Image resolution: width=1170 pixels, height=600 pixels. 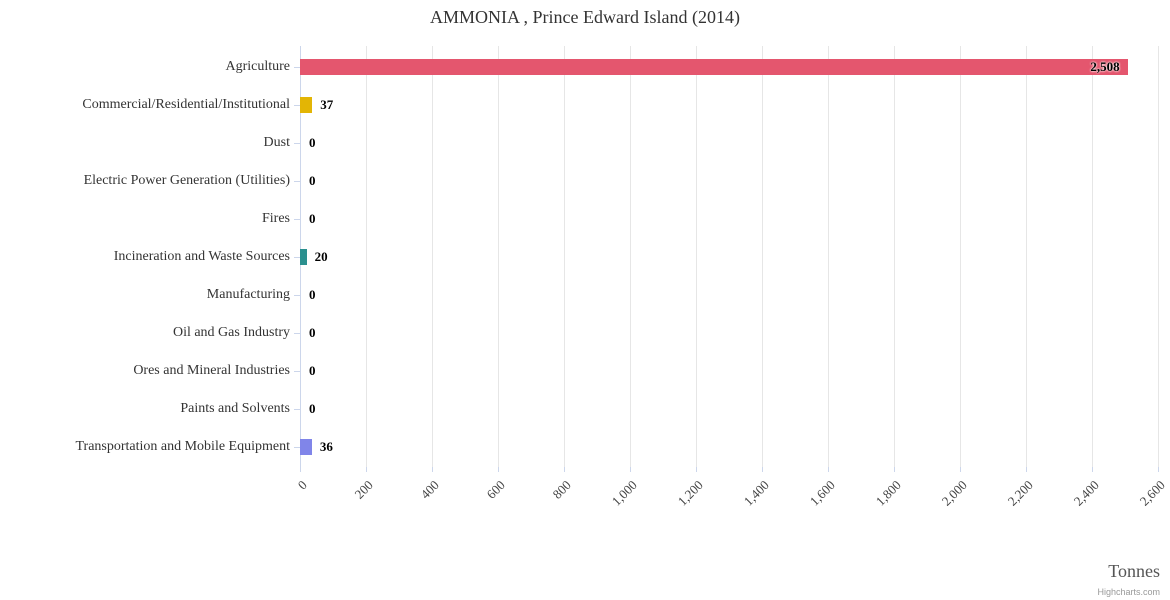 What do you see at coordinates (495, 489) in the screenshot?
I see `x-tick-label: 600` at bounding box center [495, 489].